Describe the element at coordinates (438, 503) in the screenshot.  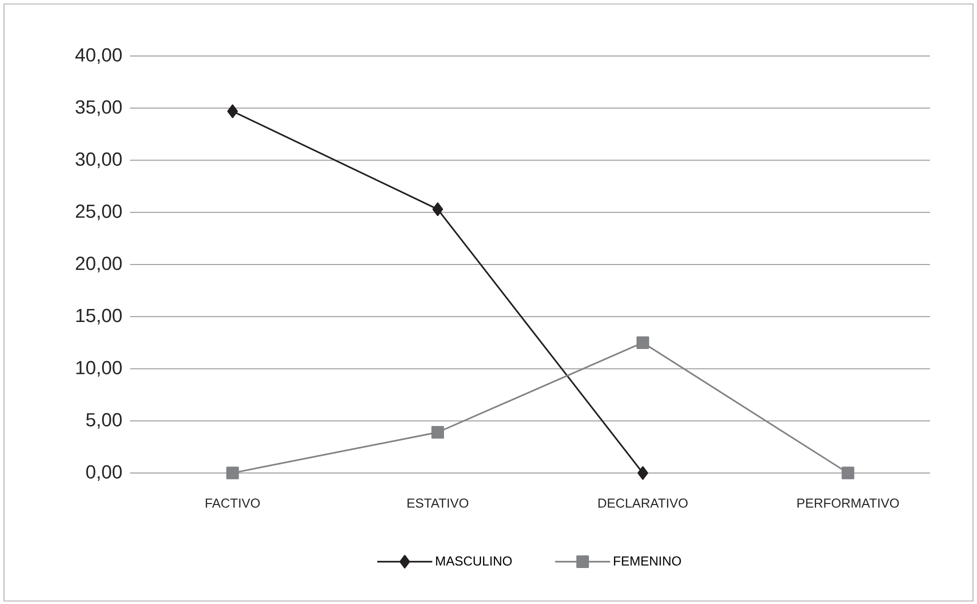
I see `x-tick-label: ESTATIVO` at that location.